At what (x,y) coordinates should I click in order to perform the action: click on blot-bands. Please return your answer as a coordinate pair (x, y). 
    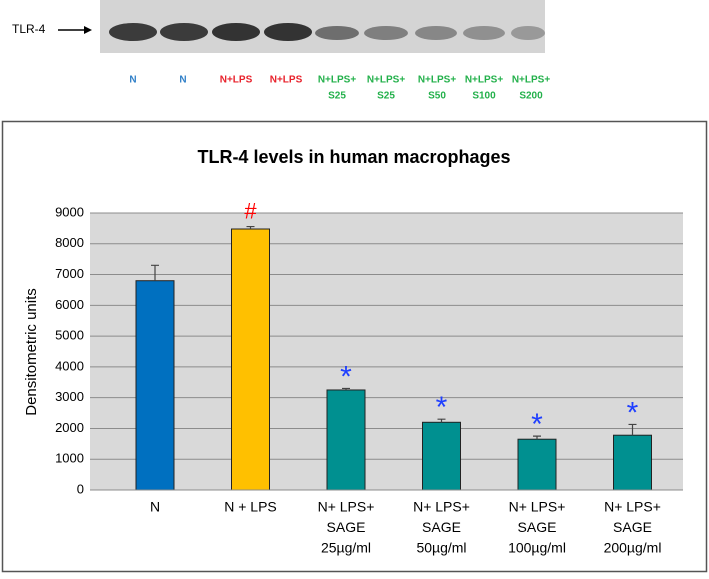
    Looking at the image, I should click on (327, 32).